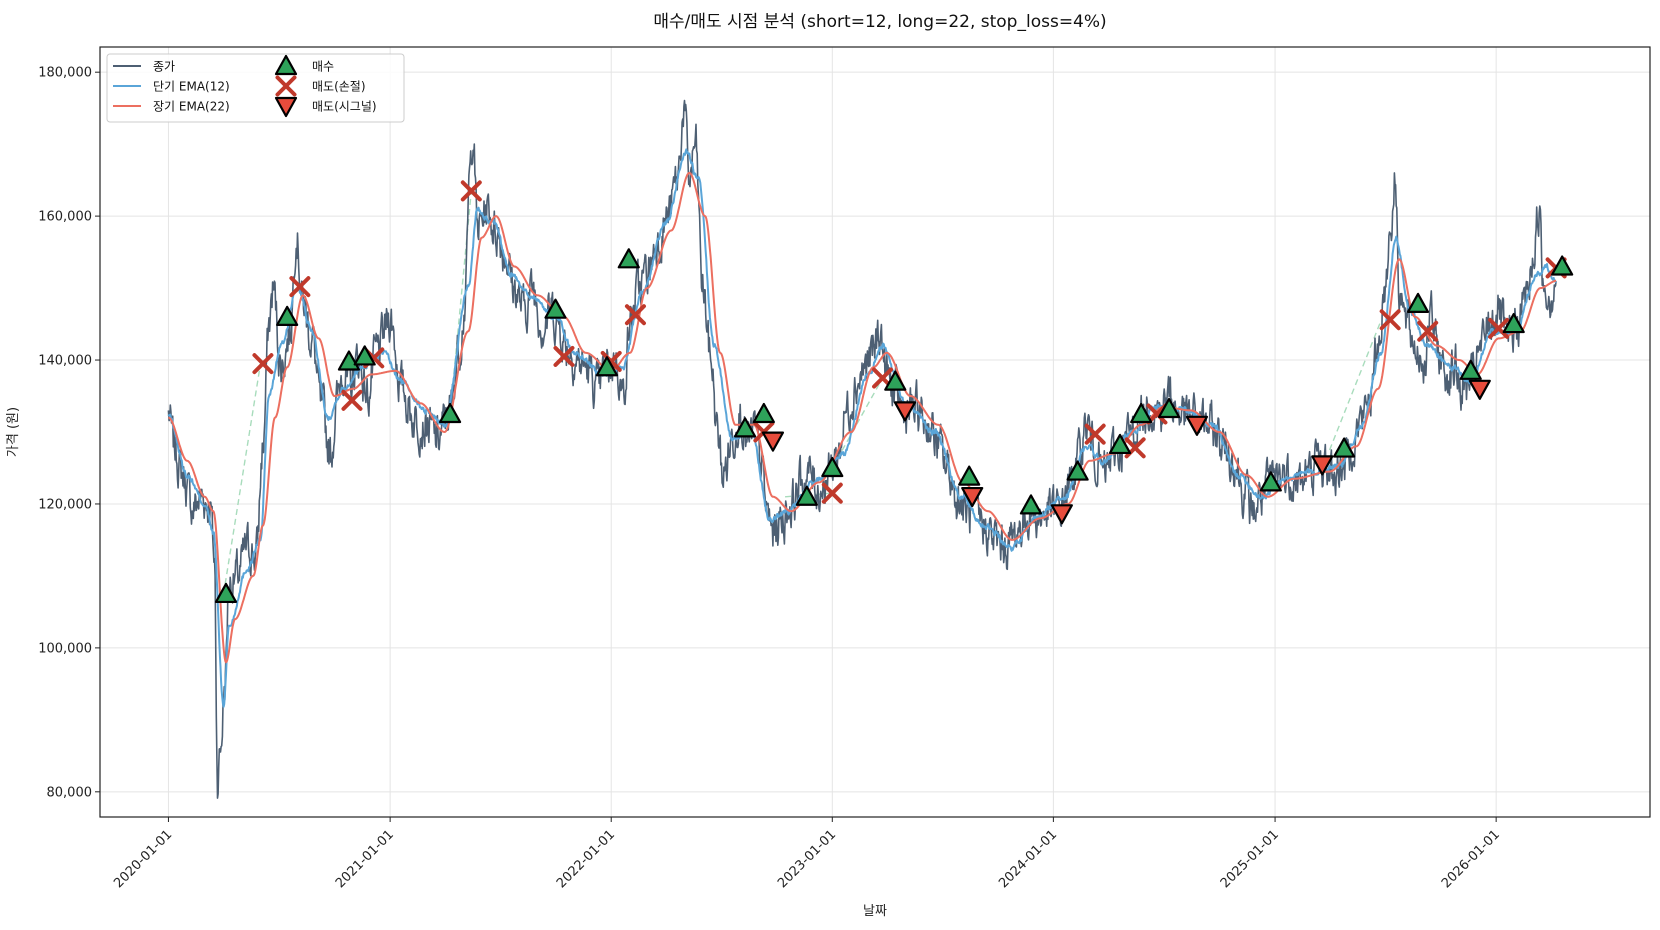 This screenshot has width=1660, height=930. What do you see at coordinates (875, 911) in the screenshot?
I see `x-axis-label: 날짜` at bounding box center [875, 911].